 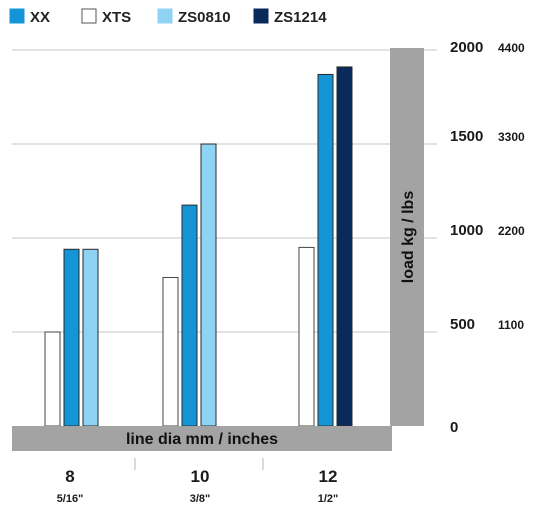 What do you see at coordinates (511, 137) in the screenshot?
I see `y-tick-lbs-3300: 3300` at bounding box center [511, 137].